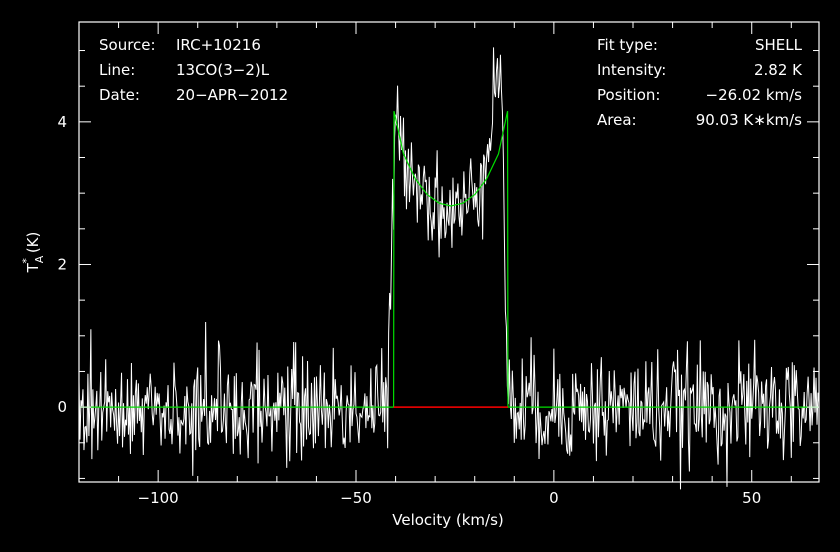 This screenshot has width=840, height=552. Describe the element at coordinates (617, 120) in the screenshot. I see `fit-label: Area:` at that location.